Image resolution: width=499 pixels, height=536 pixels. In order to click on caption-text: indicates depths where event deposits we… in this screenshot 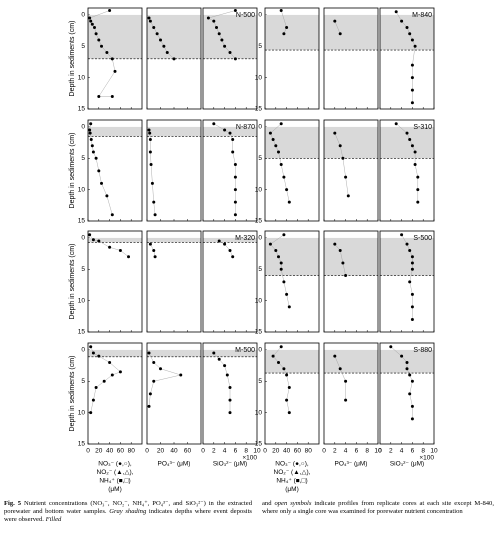, I will do `click(128, 515)`.